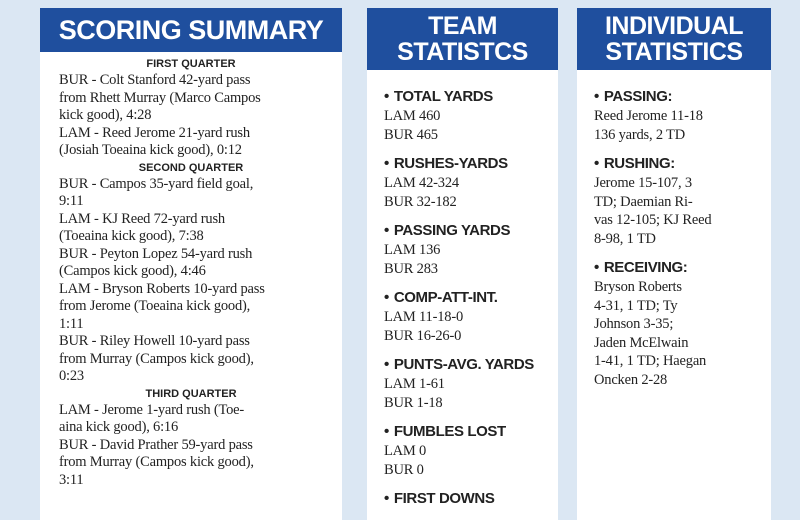 This screenshot has width=800, height=520. What do you see at coordinates (643, 201) in the screenshot?
I see `stat-line: TD; Daemian Ri-` at bounding box center [643, 201].